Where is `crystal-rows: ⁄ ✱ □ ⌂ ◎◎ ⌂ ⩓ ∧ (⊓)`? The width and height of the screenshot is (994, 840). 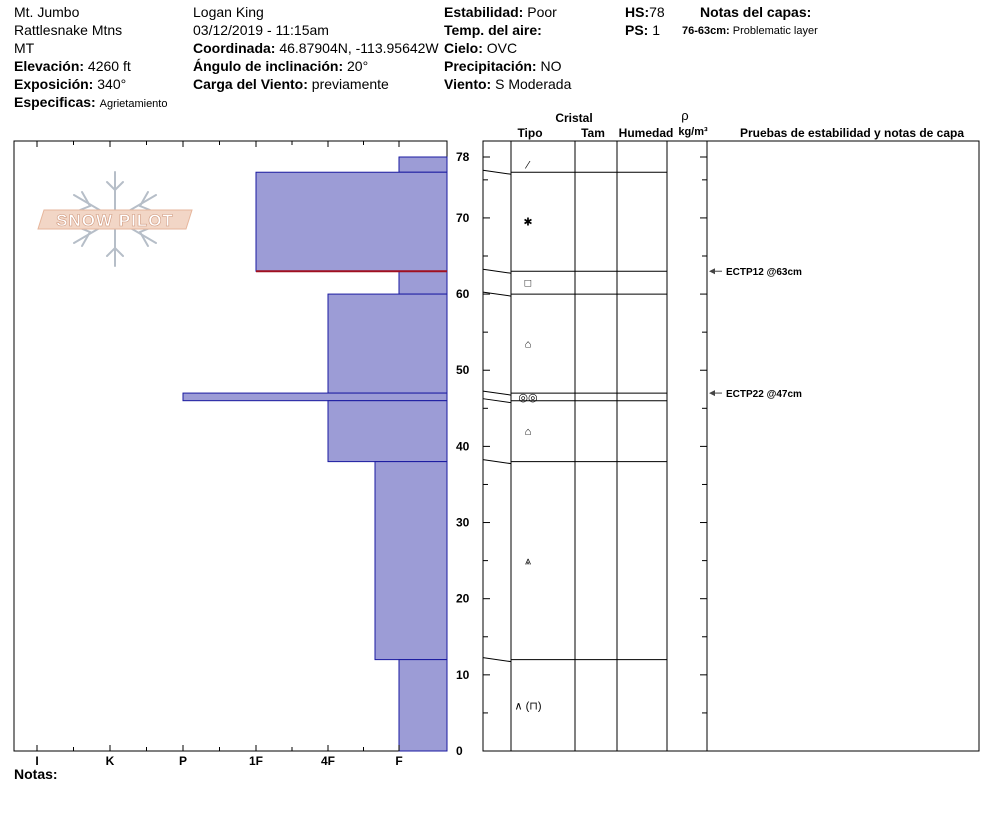 crystal-rows: ⁄ ✱ □ ⌂ ◎◎ ⌂ ⩓ ∧ (⊓) is located at coordinates (574, 436).